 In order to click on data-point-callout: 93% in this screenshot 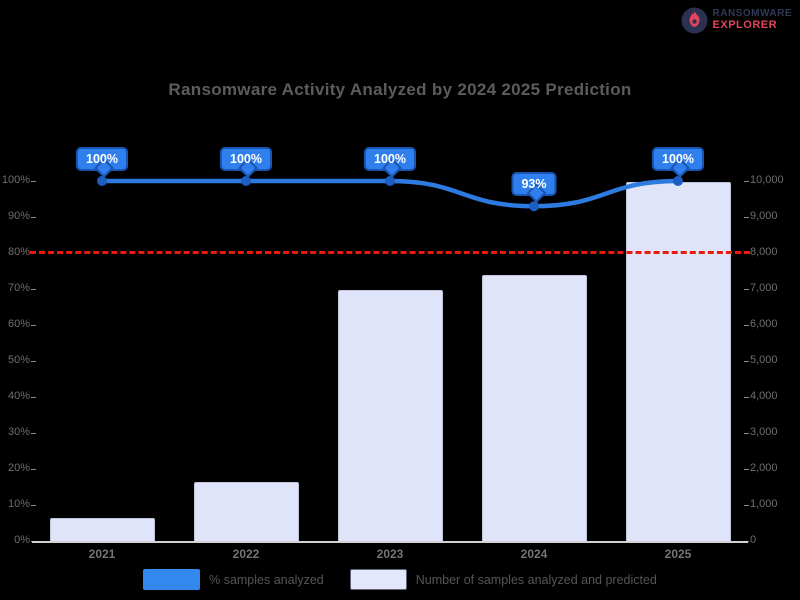, I will do `click(534, 188)`.